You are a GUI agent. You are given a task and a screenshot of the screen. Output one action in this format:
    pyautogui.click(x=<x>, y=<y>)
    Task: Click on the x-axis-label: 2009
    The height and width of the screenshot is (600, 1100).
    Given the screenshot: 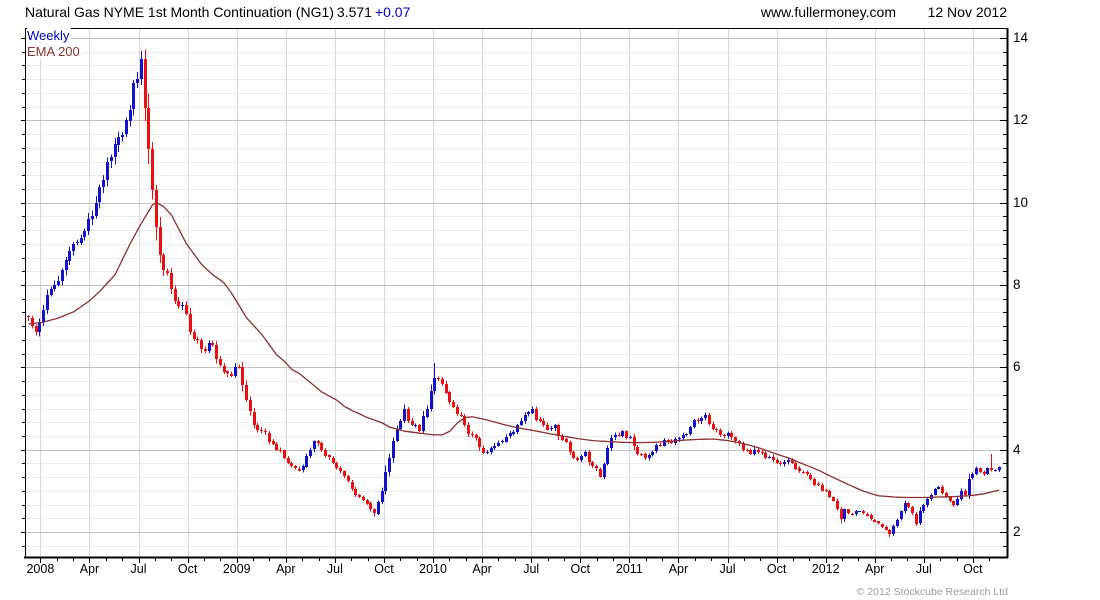 What is the action you would take?
    pyautogui.click(x=236, y=569)
    